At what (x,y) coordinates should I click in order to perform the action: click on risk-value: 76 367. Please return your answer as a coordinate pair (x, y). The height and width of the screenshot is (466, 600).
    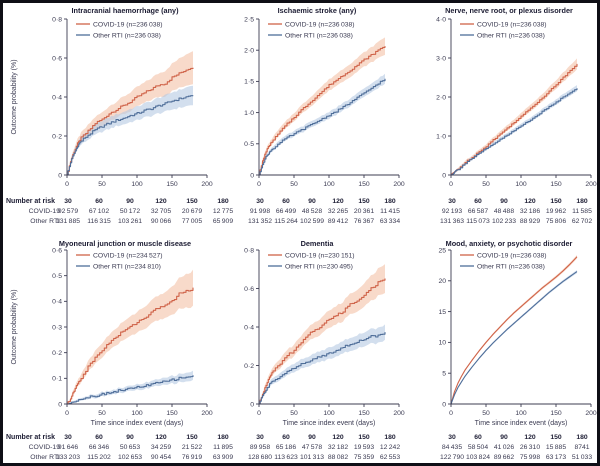
    Looking at the image, I should click on (364, 221).